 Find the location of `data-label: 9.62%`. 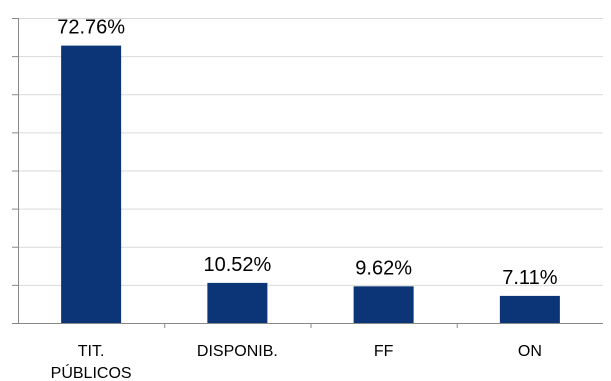

data-label: 9.62% is located at coordinates (383, 268).